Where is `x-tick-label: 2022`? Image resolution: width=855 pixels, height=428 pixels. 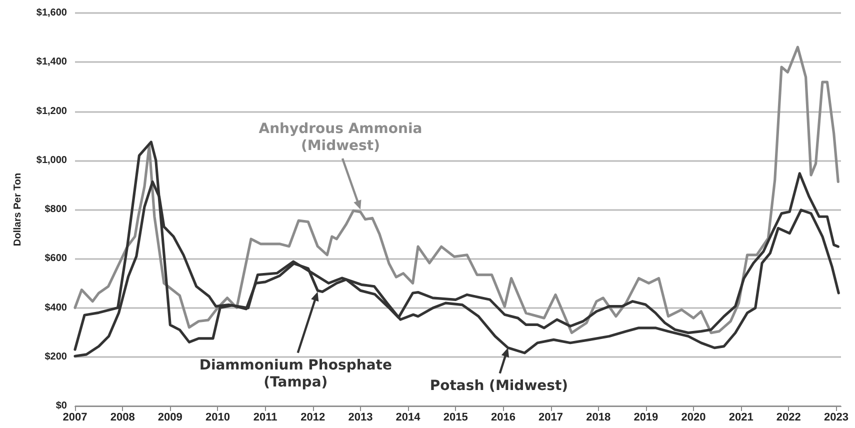 x-tick-label: 2022 is located at coordinates (788, 418).